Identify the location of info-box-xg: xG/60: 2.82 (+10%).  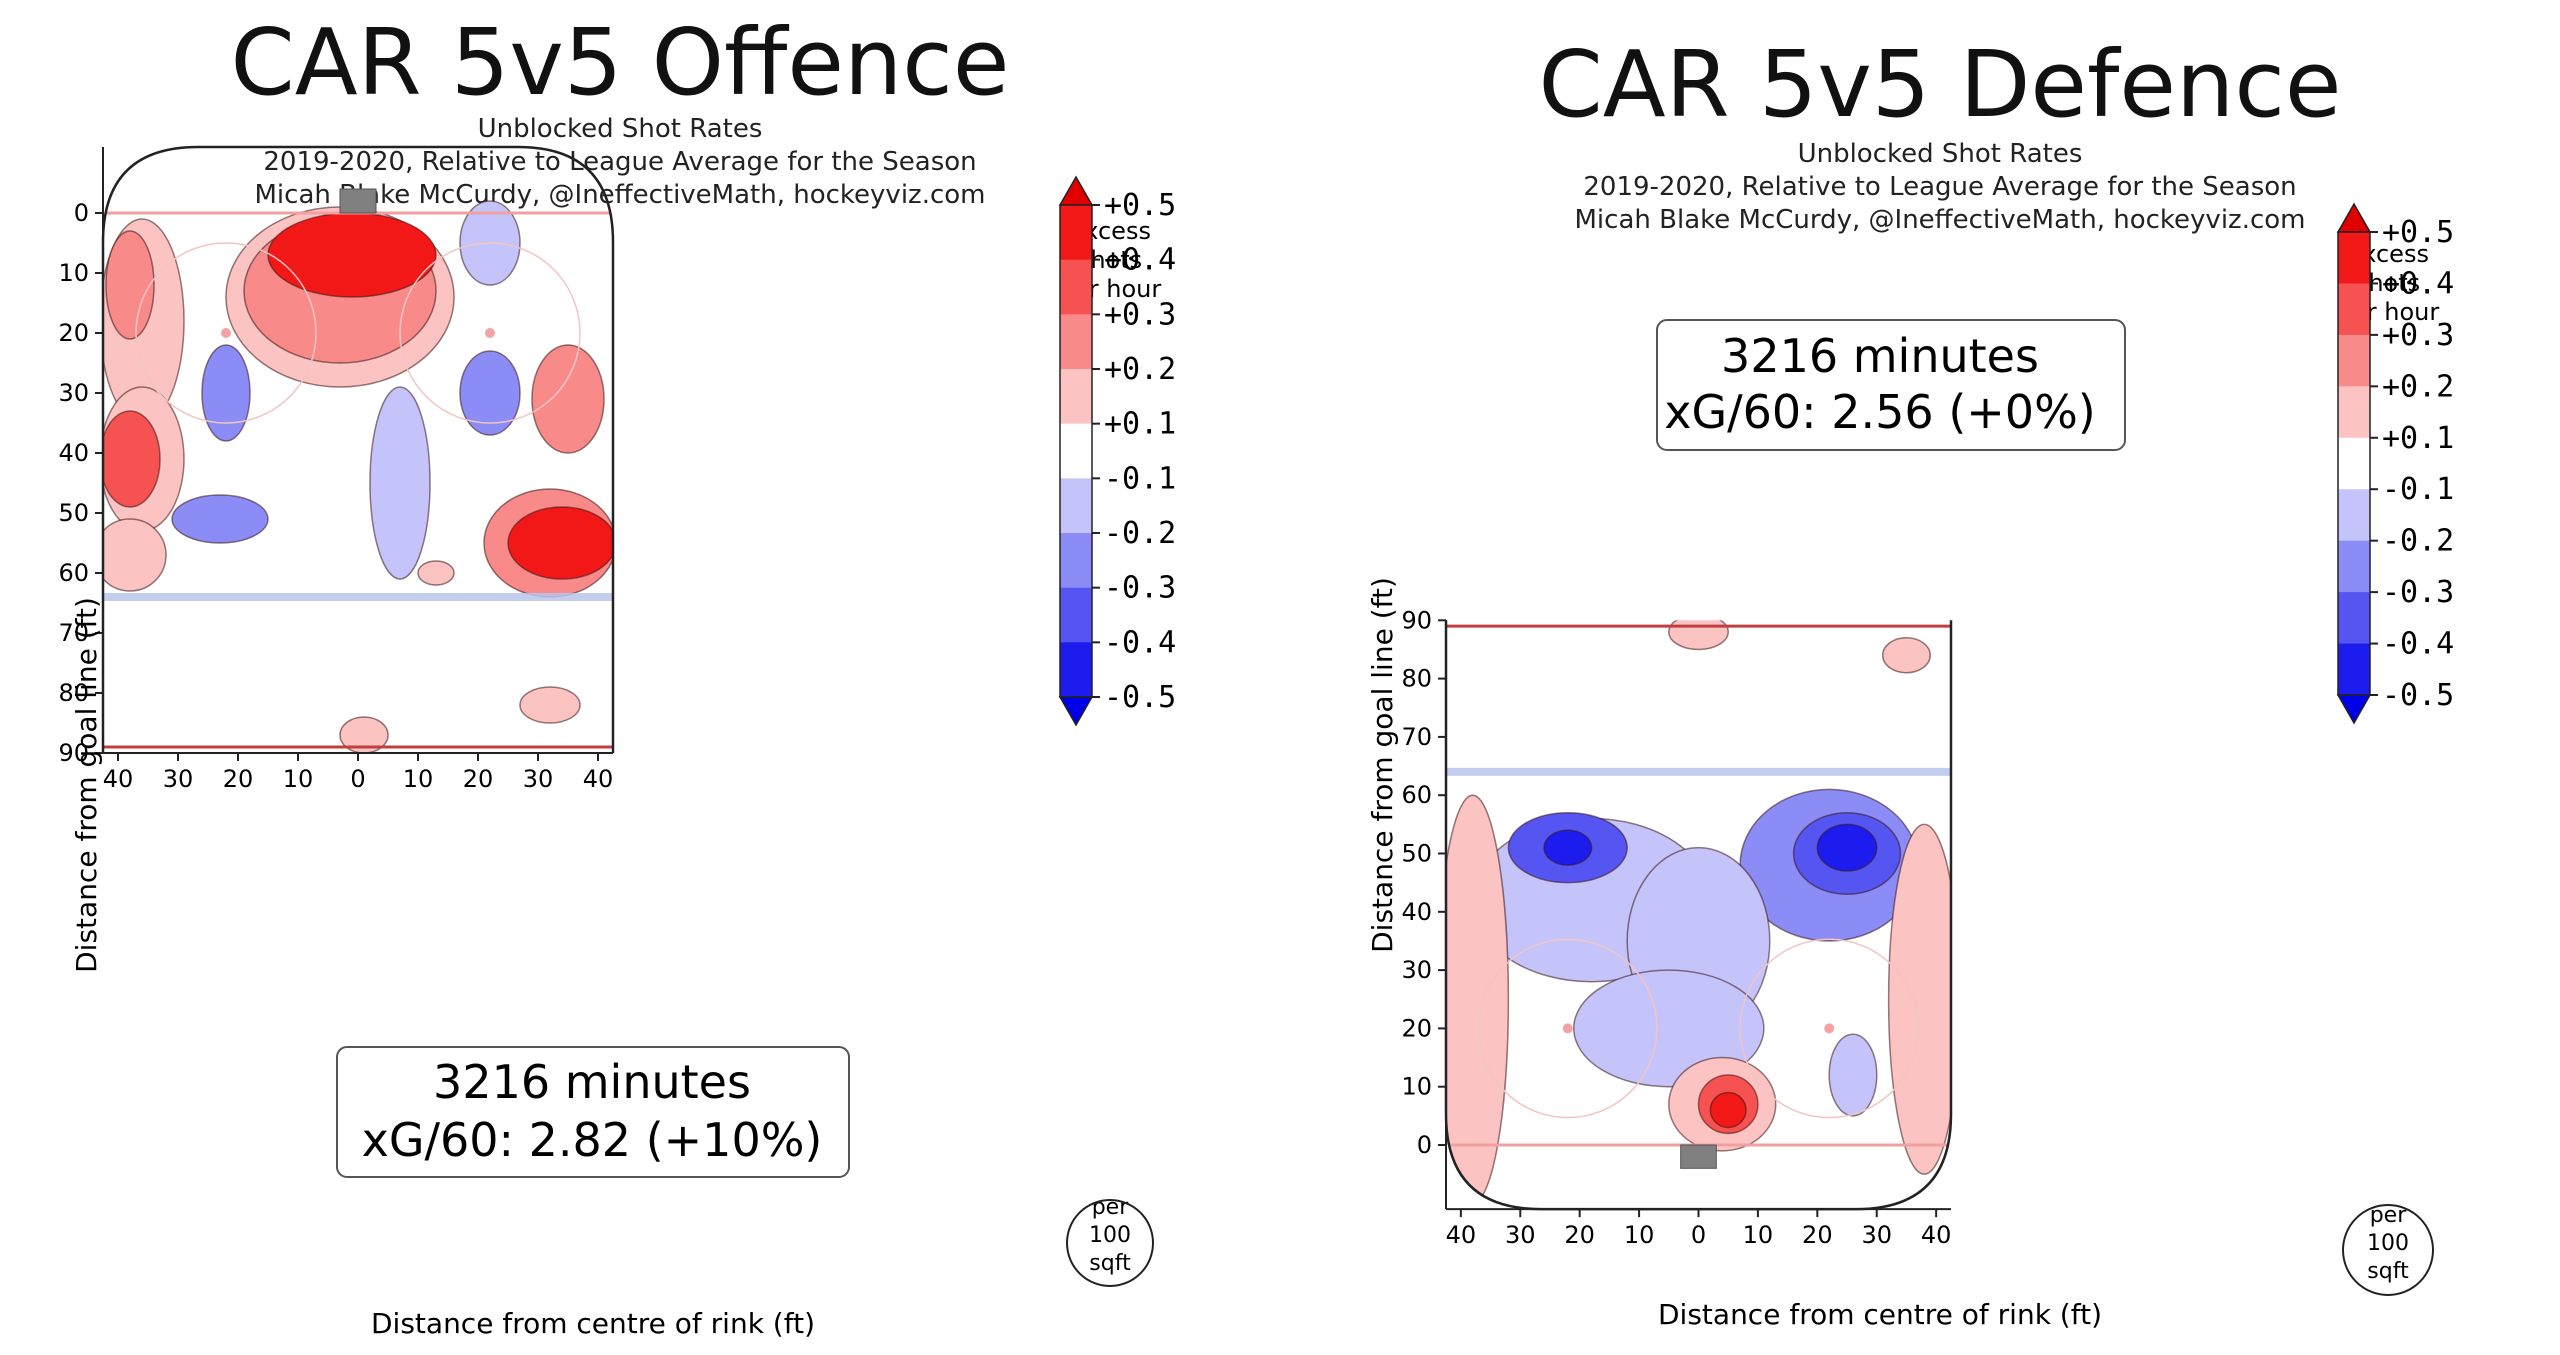
(592, 1140).